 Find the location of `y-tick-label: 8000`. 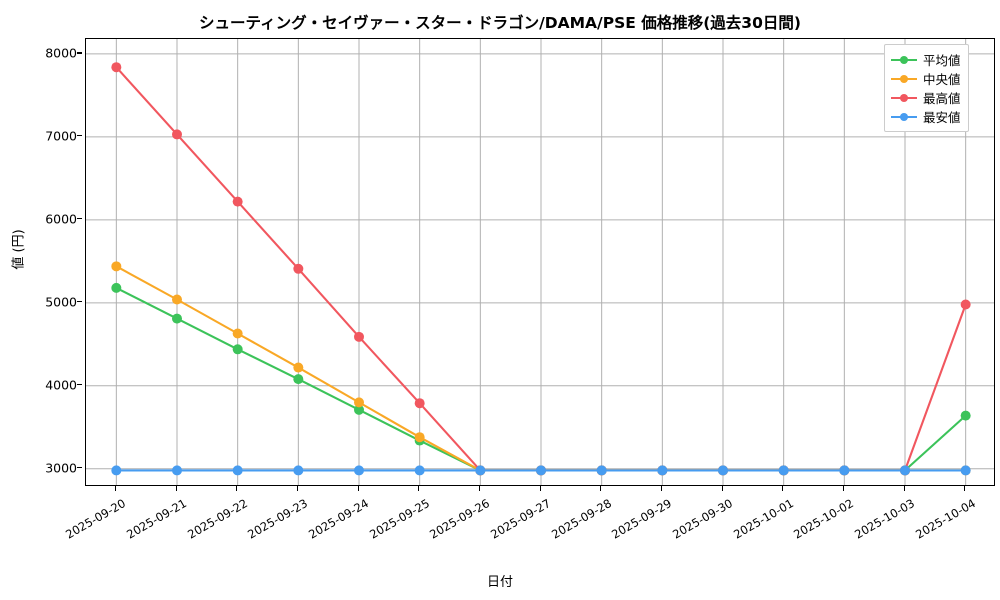

y-tick-label: 8000 is located at coordinates (61, 53).